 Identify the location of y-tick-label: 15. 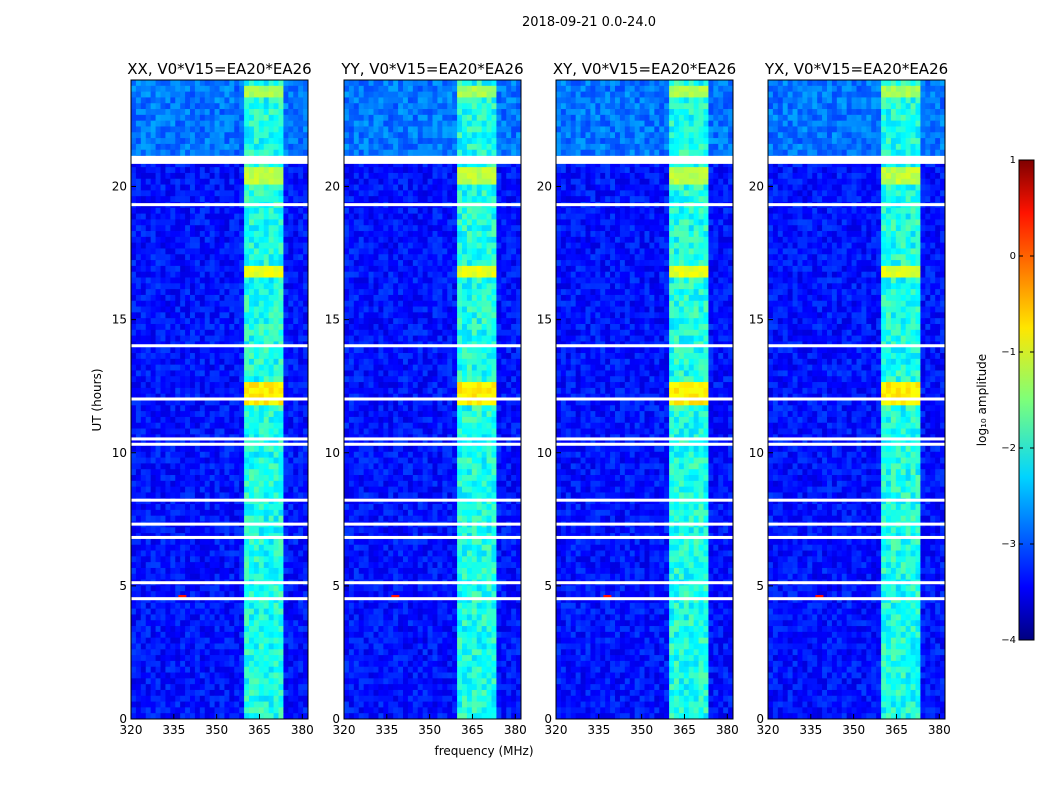
(119, 320).